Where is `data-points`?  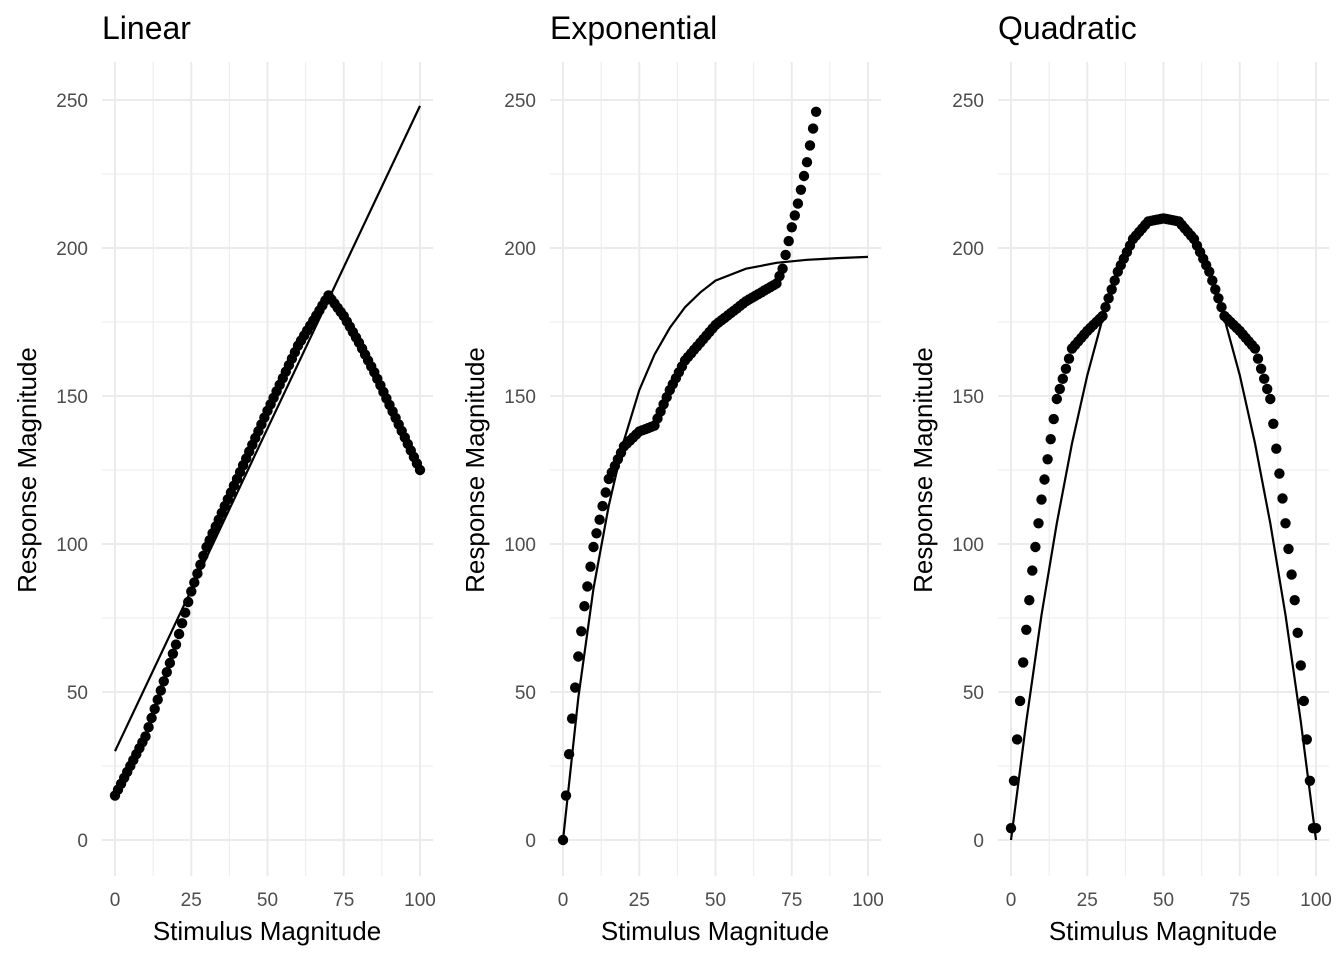 data-points is located at coordinates (267, 545).